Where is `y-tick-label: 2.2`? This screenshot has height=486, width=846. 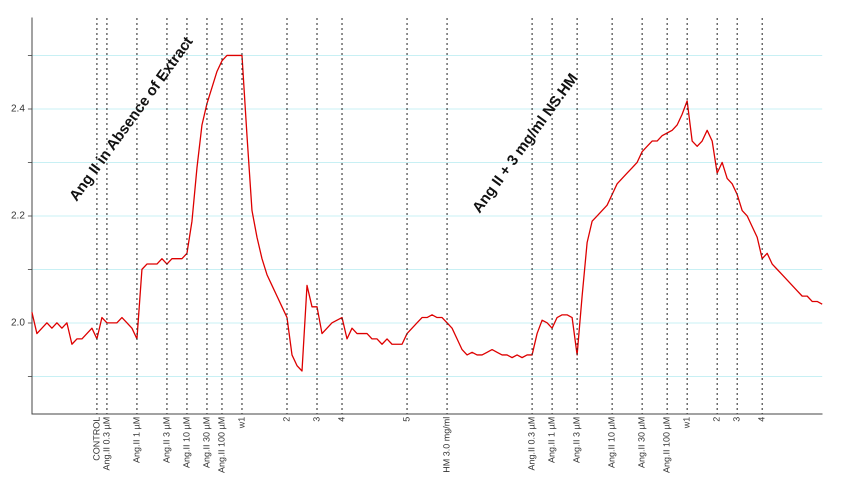
y-tick-label: 2.2 is located at coordinates (18, 216).